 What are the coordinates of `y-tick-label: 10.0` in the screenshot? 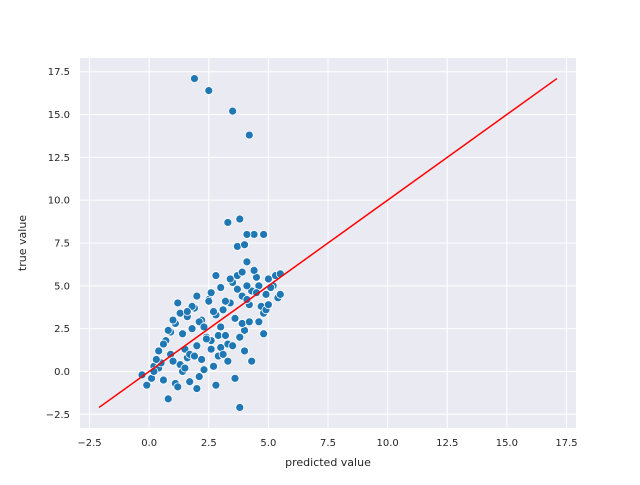 It's located at (59, 201).